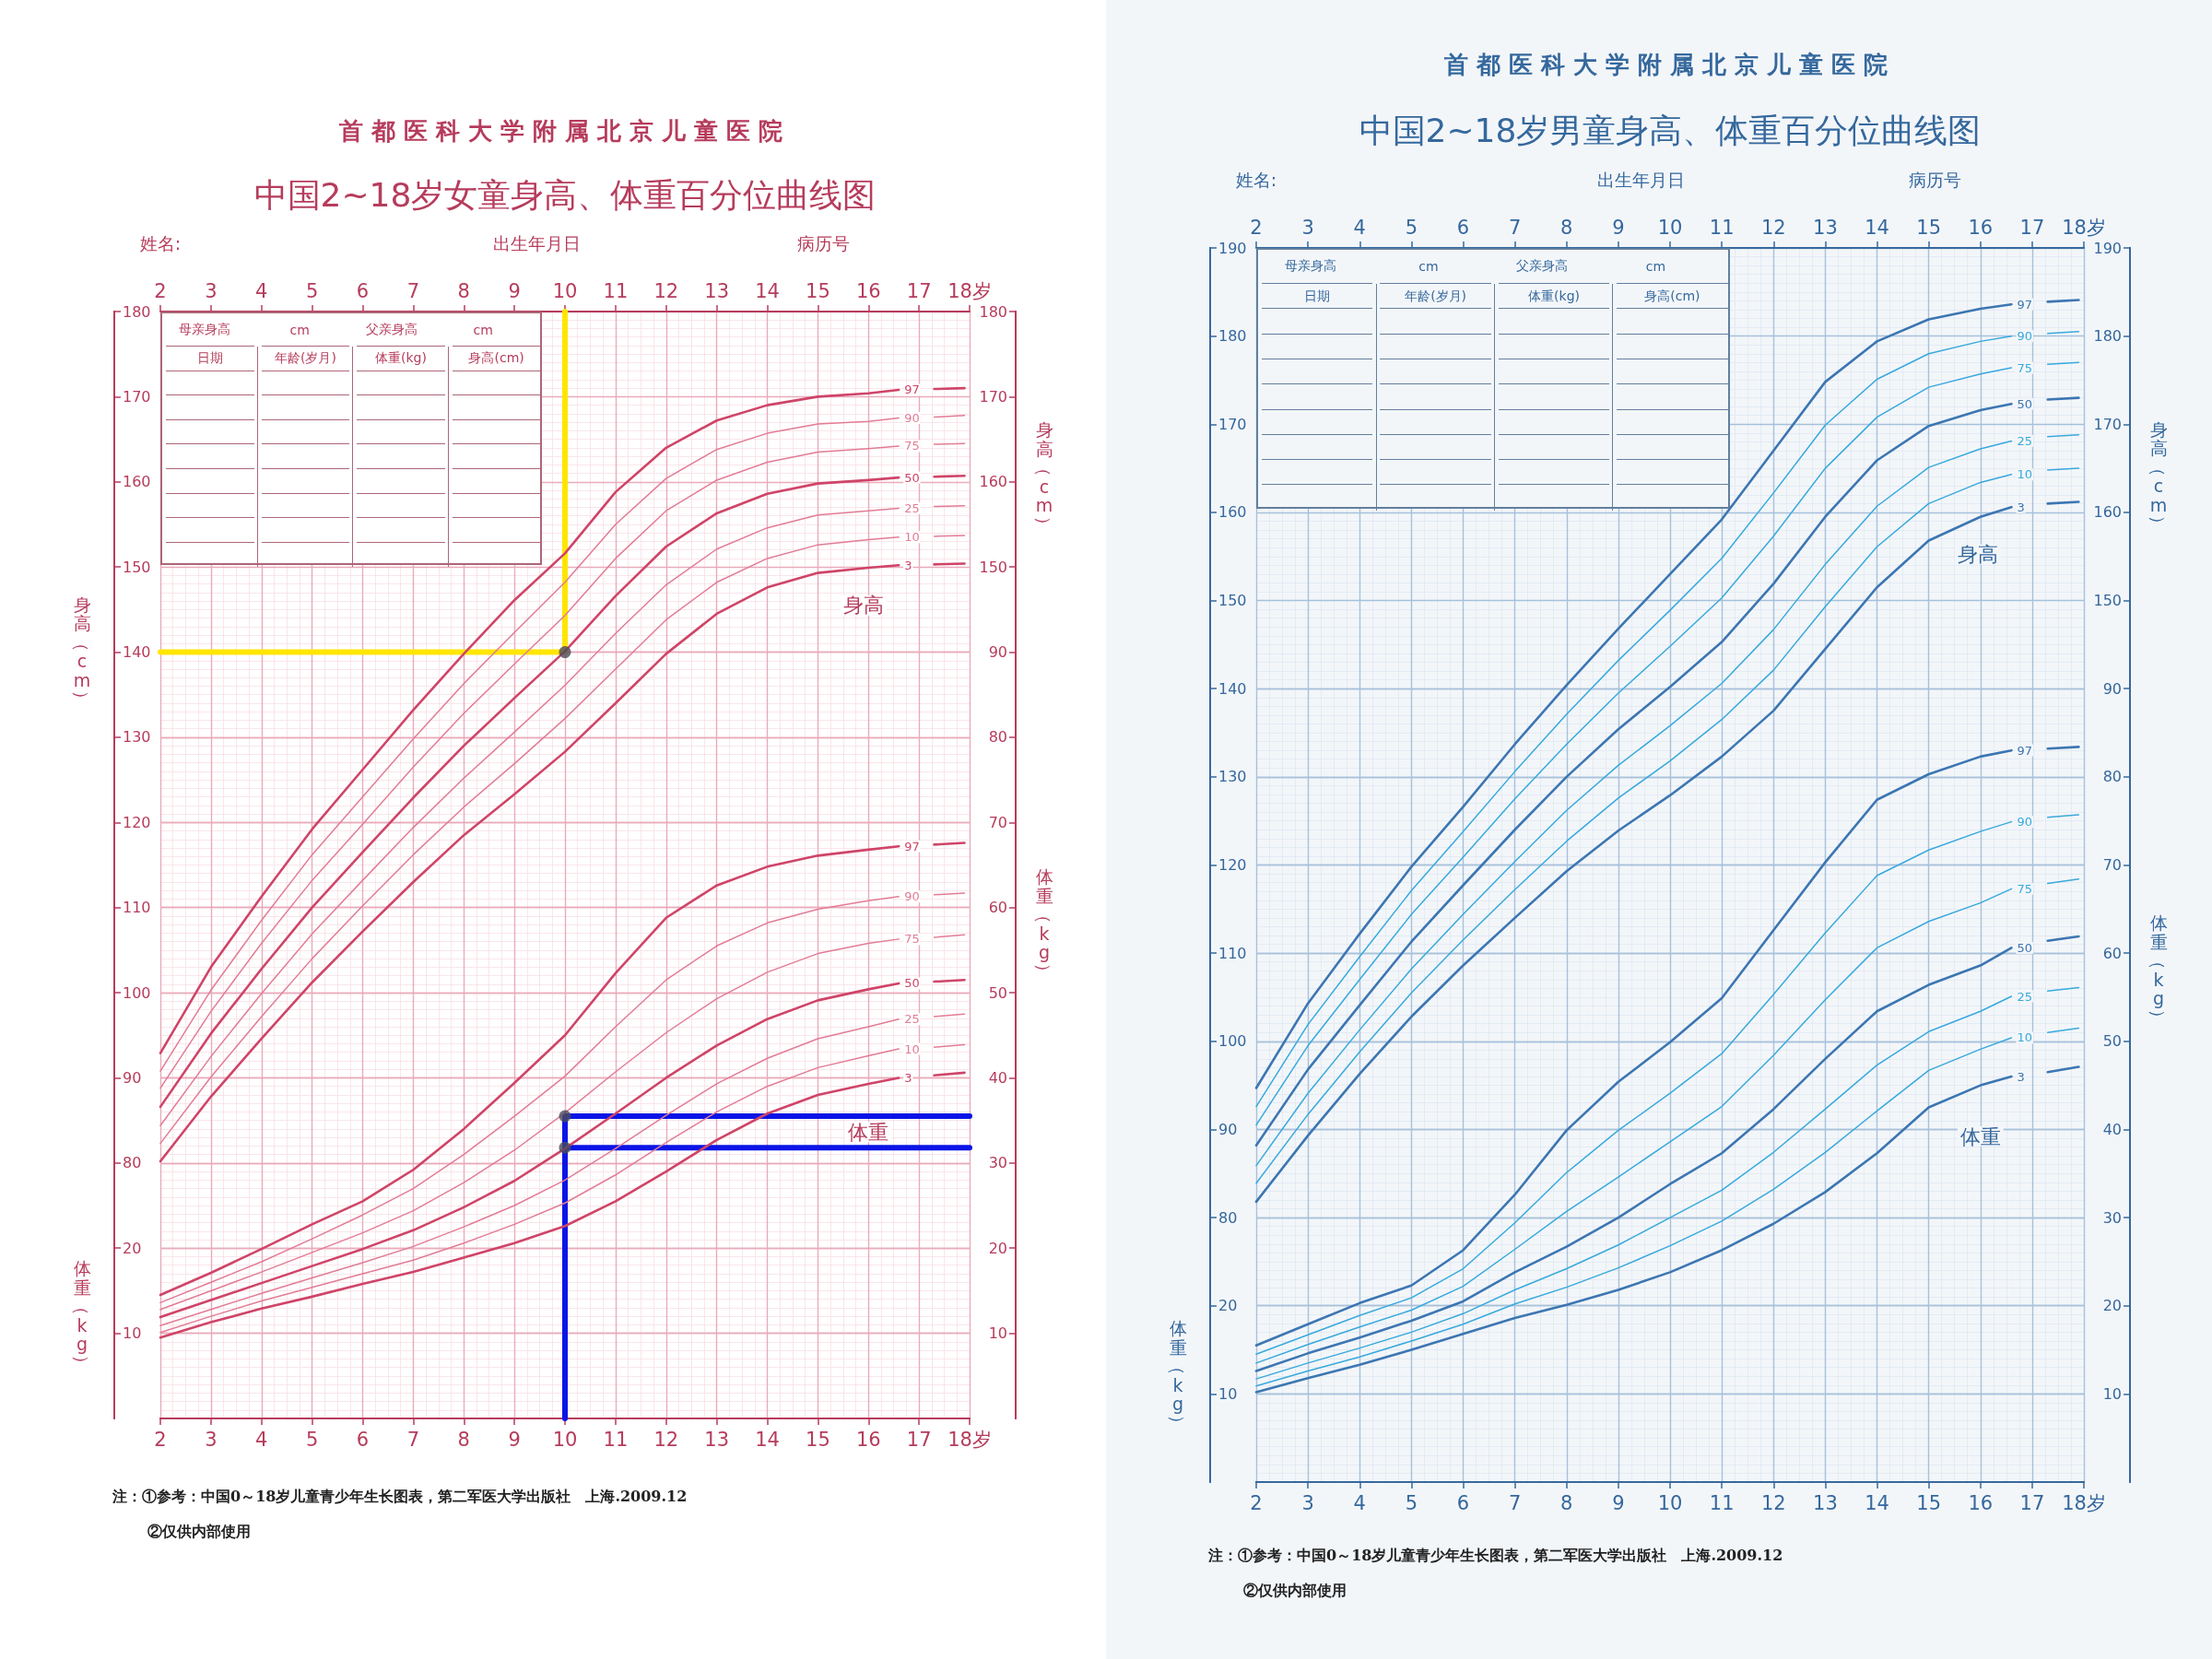 This screenshot has width=2212, height=1659. What do you see at coordinates (767, 1439) in the screenshot?
I see `x-tick-label: 14` at bounding box center [767, 1439].